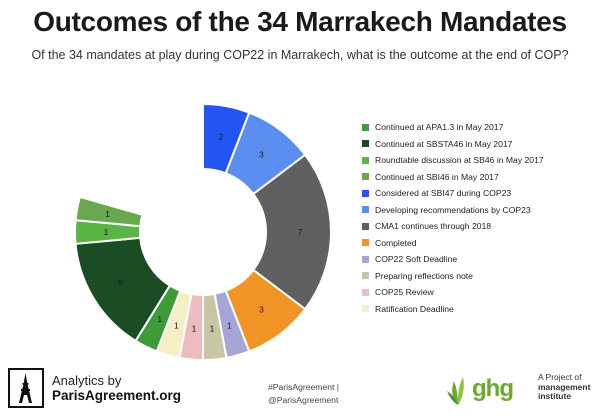 The height and width of the screenshot is (415, 600). What do you see at coordinates (300, 21) in the screenshot?
I see `chart-title: Outcomes of the 34 Marrakech Mandates` at bounding box center [300, 21].